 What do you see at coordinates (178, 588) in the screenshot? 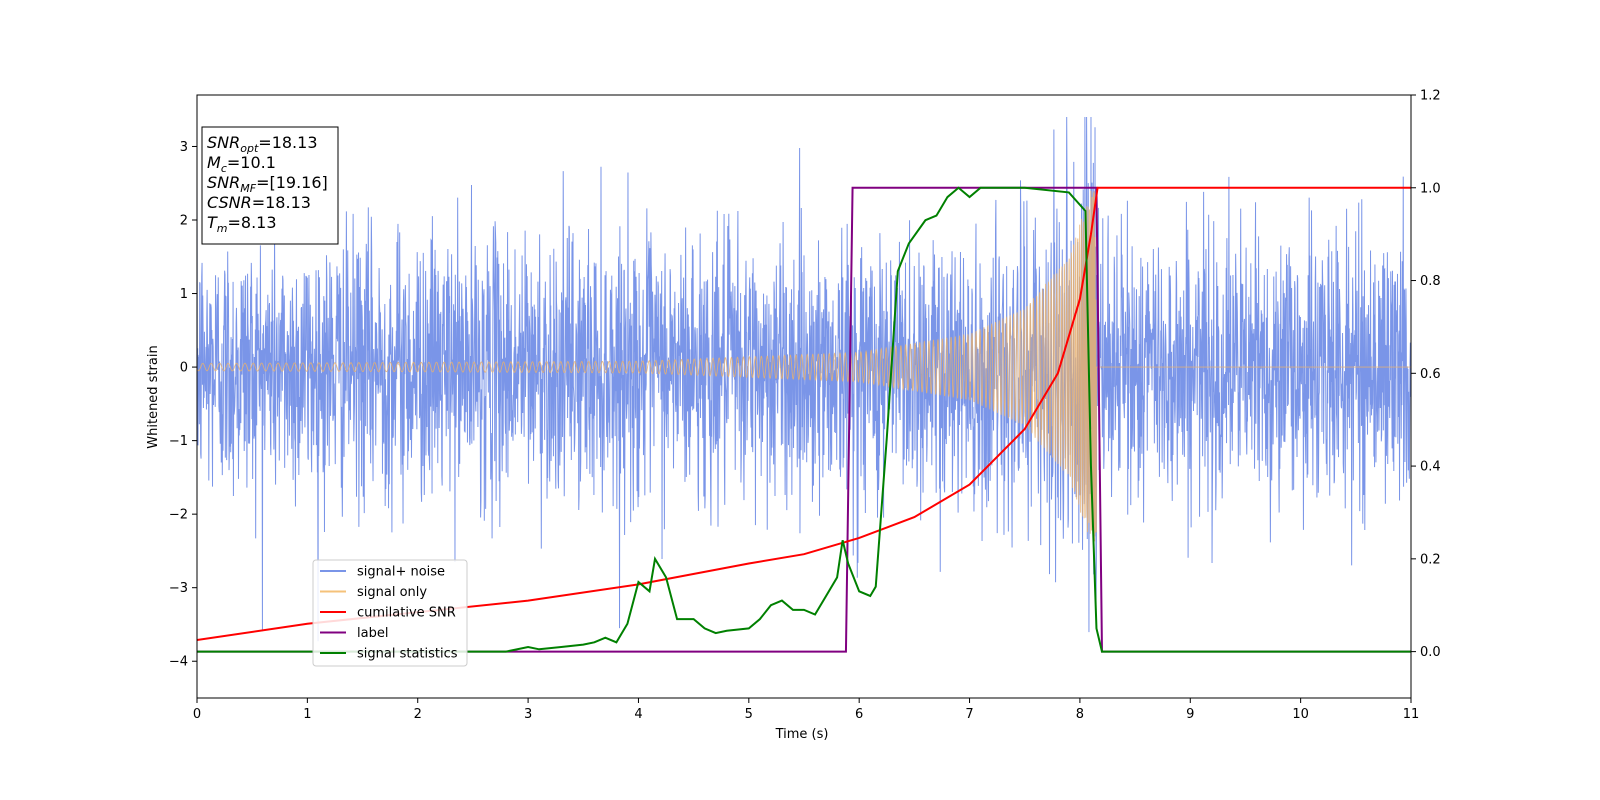
I see `y-left-tick-label: −3` at bounding box center [178, 588].